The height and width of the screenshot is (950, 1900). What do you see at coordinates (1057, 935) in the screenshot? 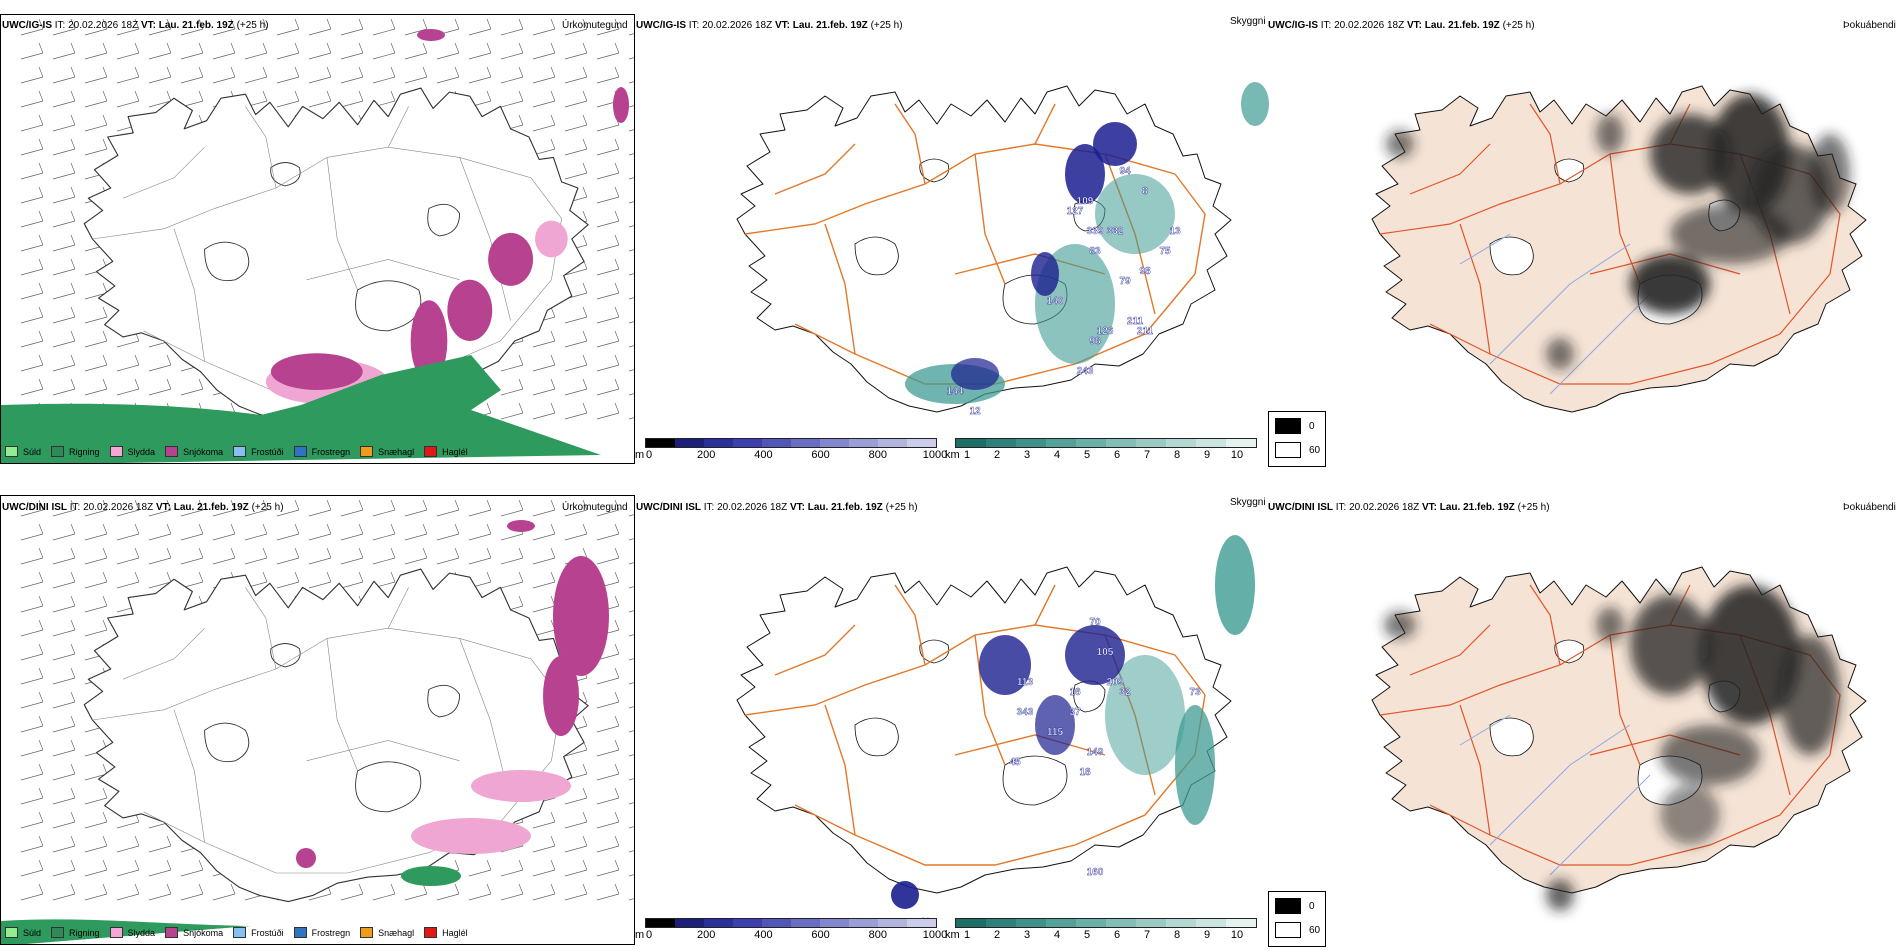
I see `colorbar-tick-label: 4` at bounding box center [1057, 935].